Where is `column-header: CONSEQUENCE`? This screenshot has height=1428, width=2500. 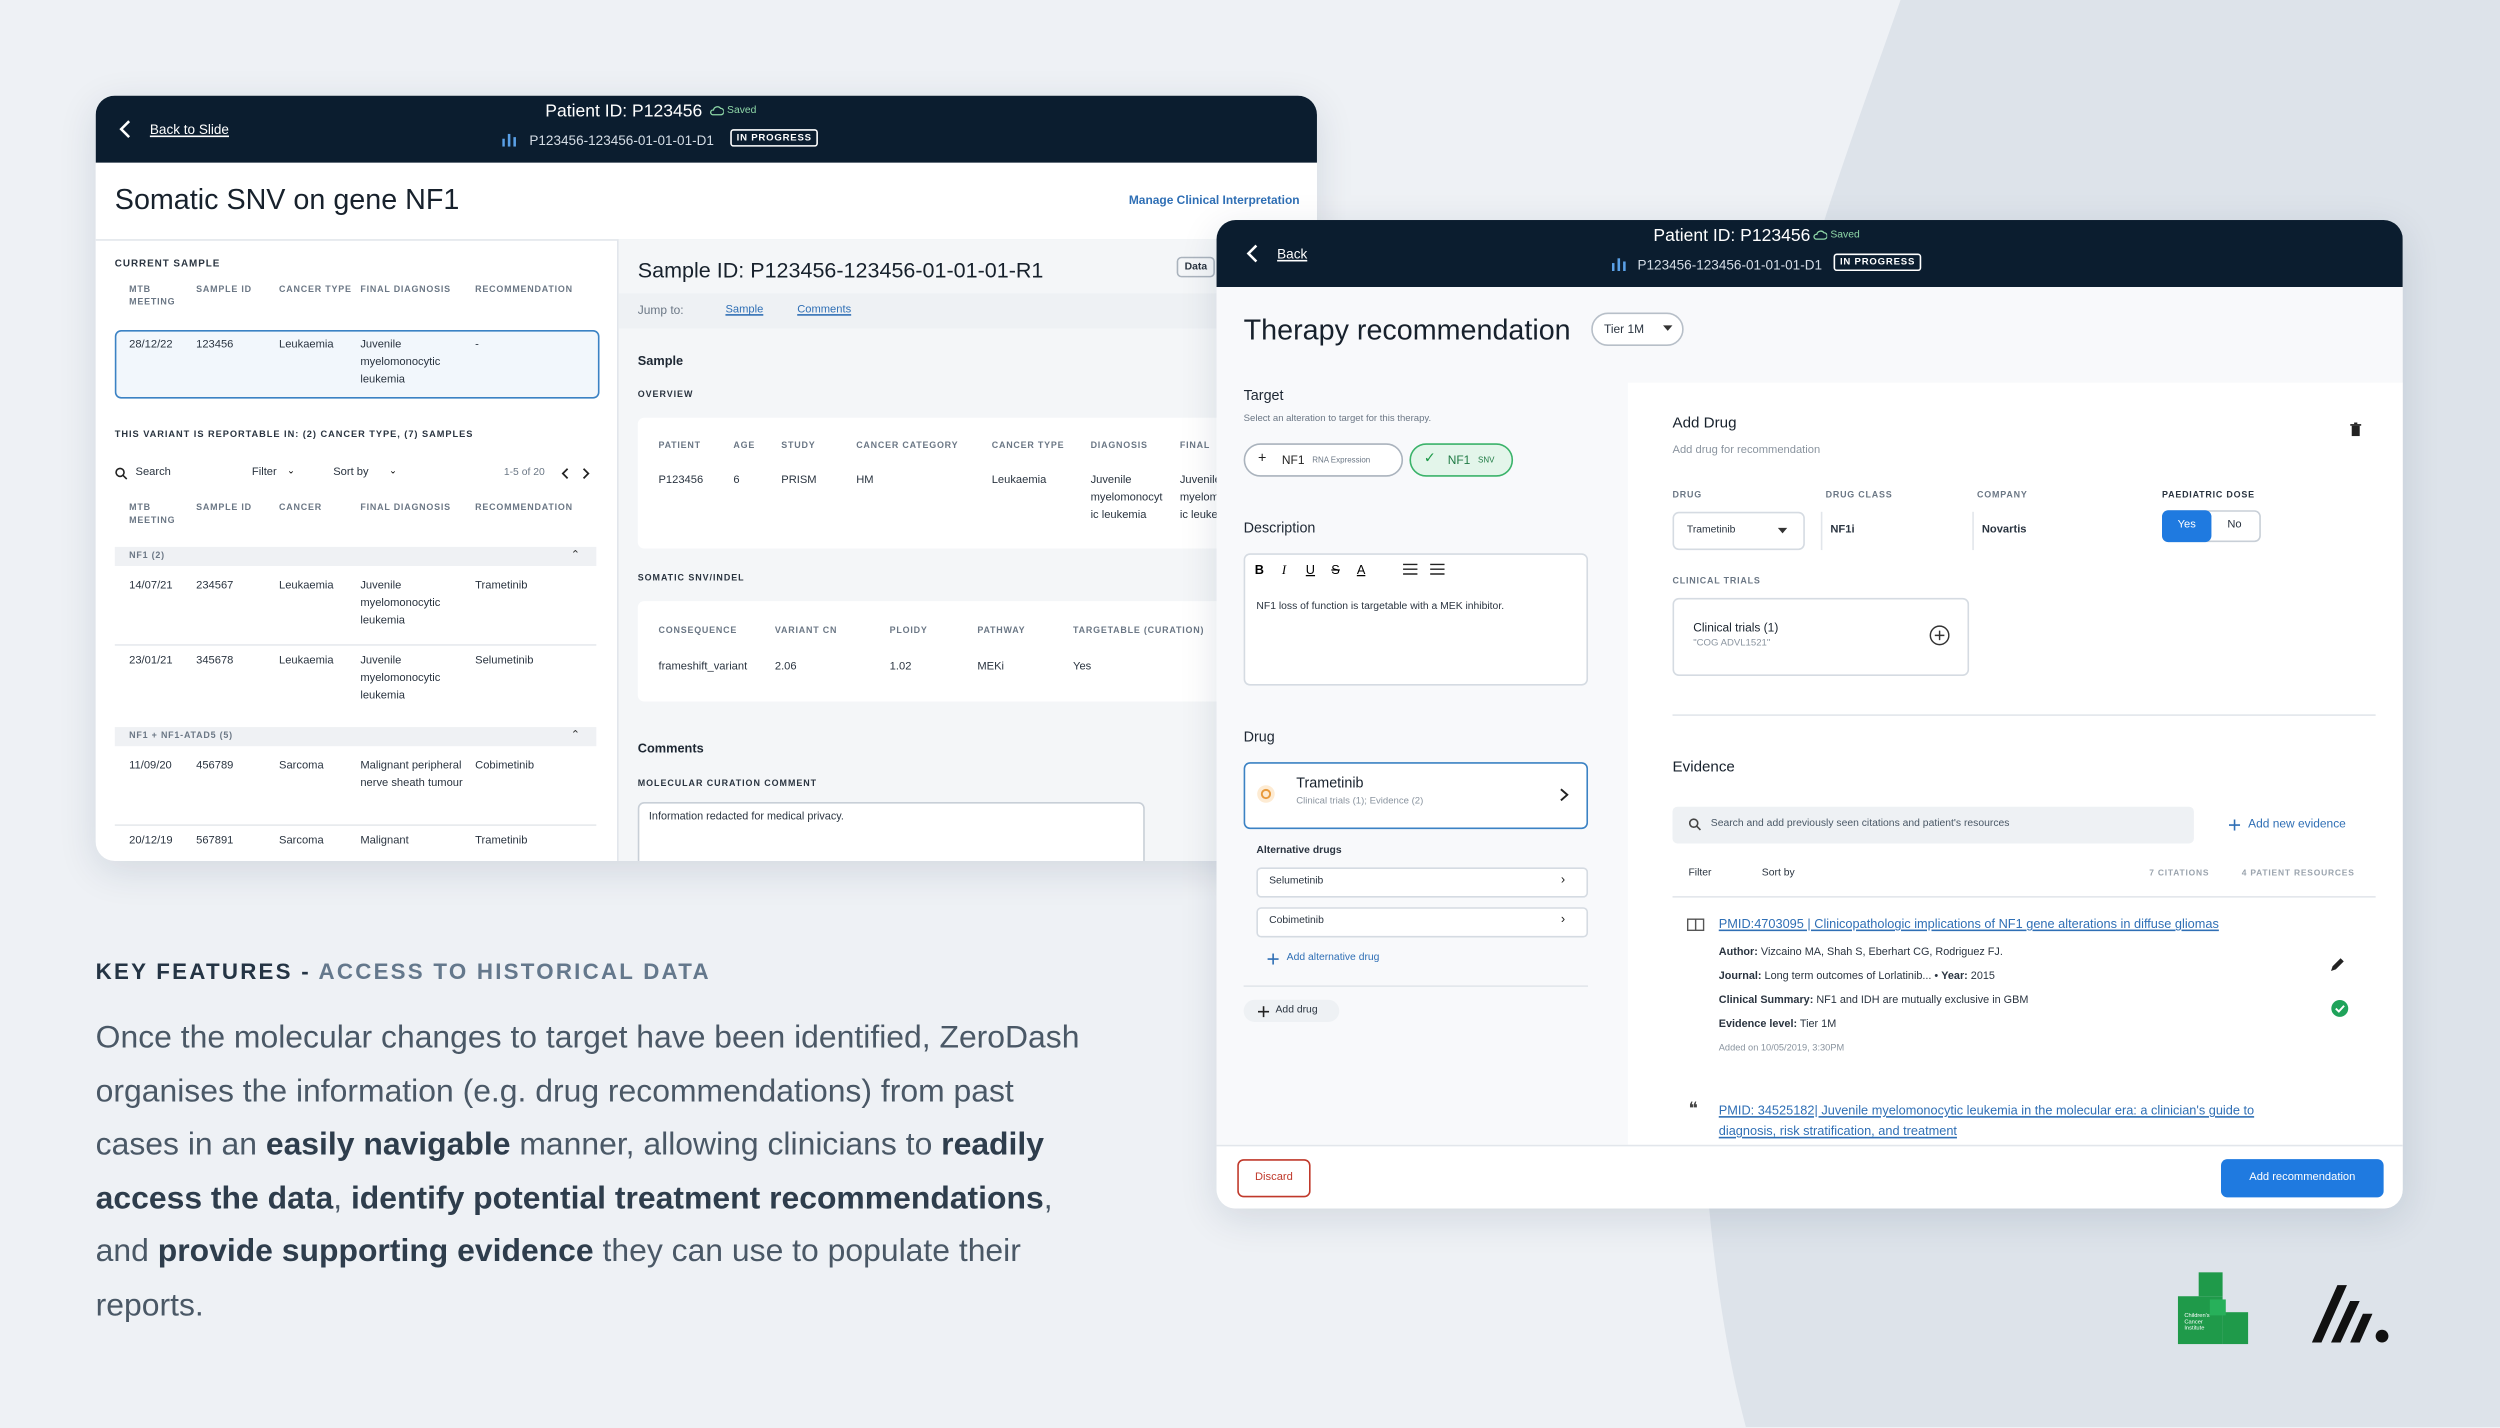
column-header: CONSEQUENCE is located at coordinates (698, 631).